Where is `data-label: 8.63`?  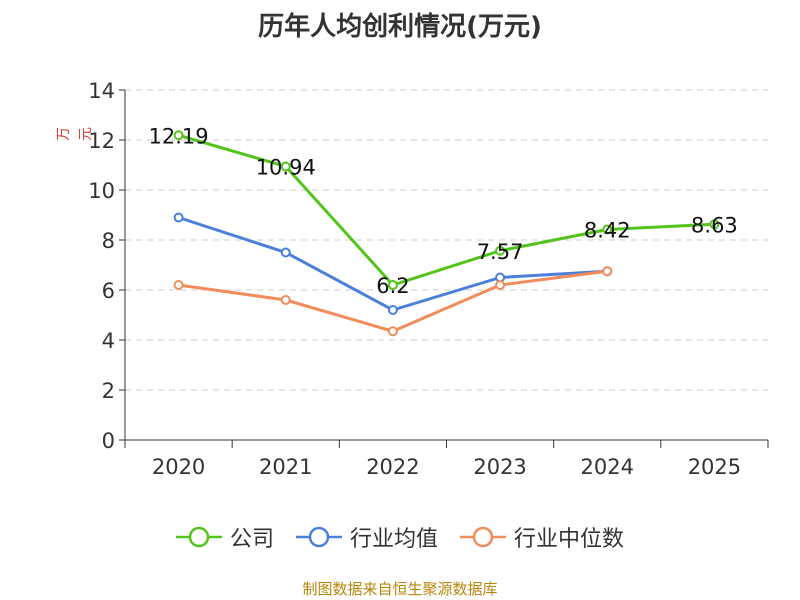 data-label: 8.63 is located at coordinates (714, 225).